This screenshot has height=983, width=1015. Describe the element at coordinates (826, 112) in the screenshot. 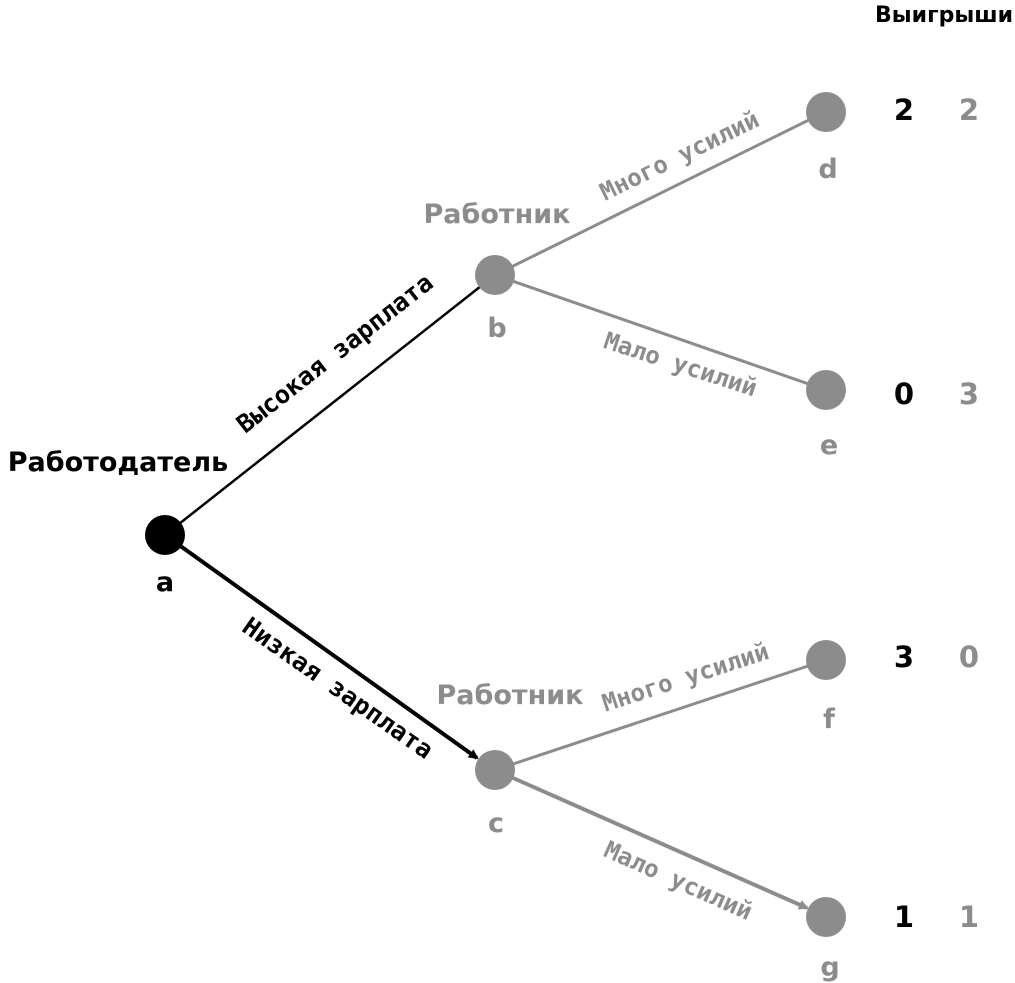

I see `node-d` at that location.